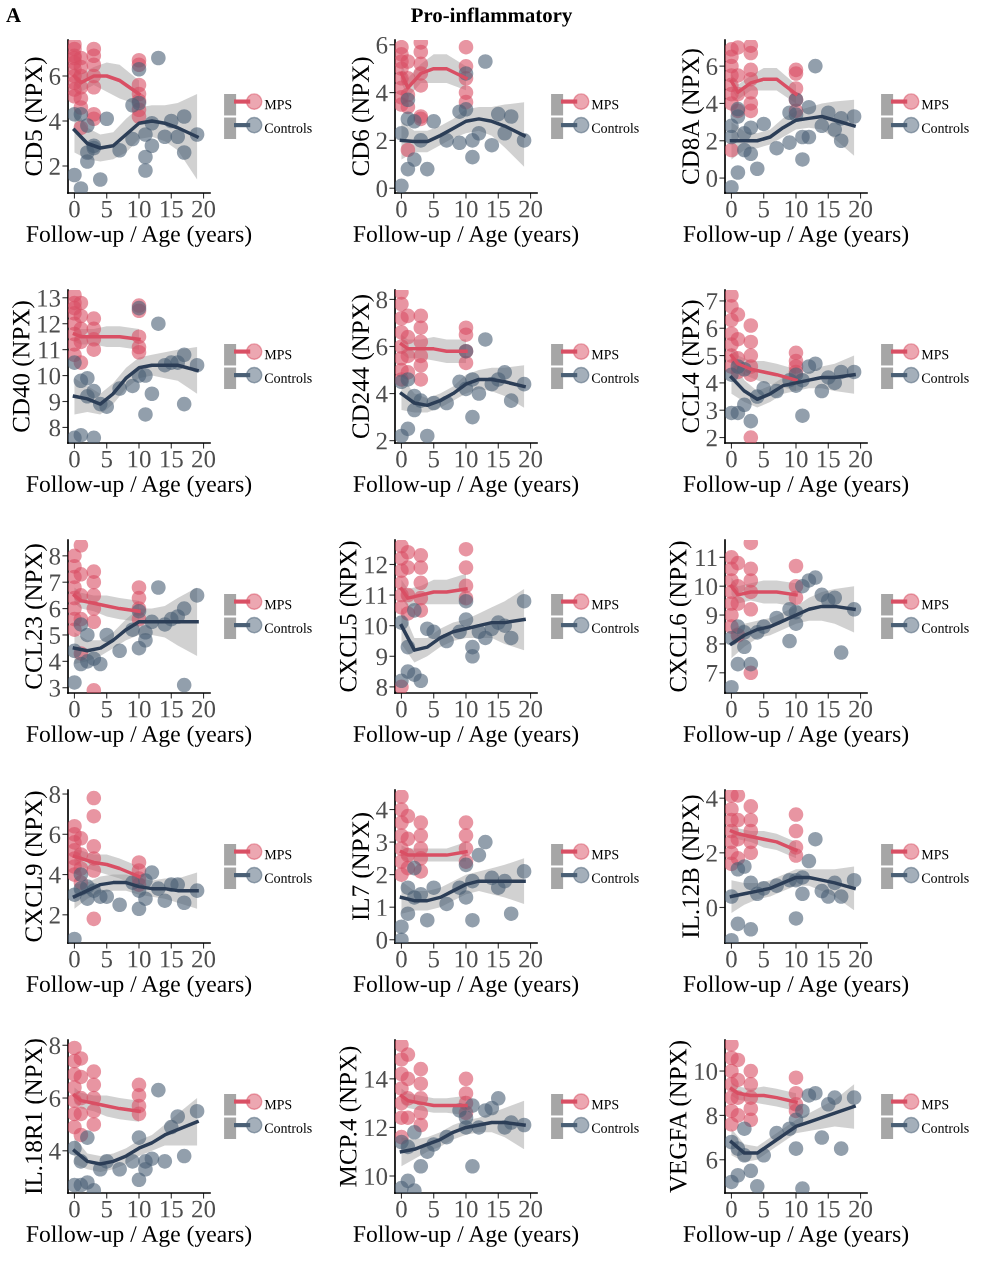  Describe the element at coordinates (23, 366) in the screenshot. I see `y-axis-title: CD40 (NPX)` at that location.